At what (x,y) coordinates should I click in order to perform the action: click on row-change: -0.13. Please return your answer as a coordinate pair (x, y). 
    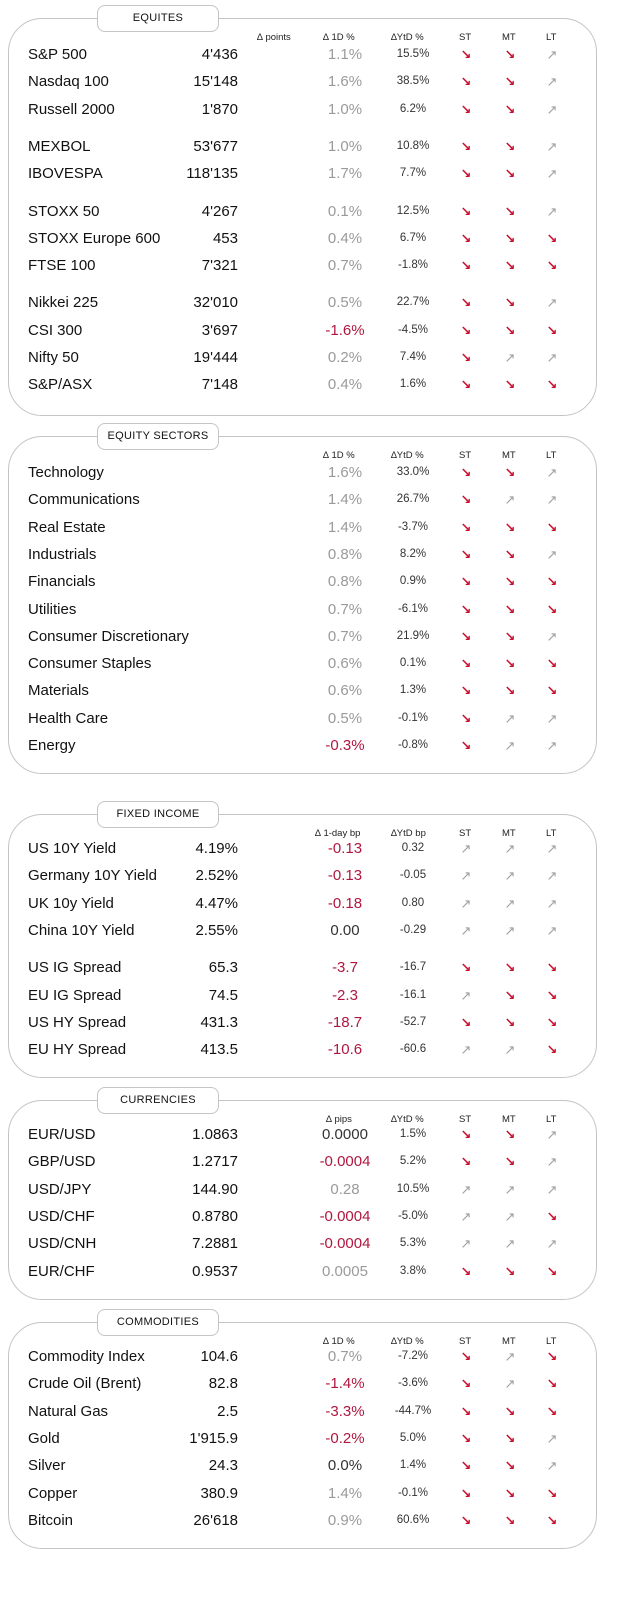
    Looking at the image, I should click on (345, 848).